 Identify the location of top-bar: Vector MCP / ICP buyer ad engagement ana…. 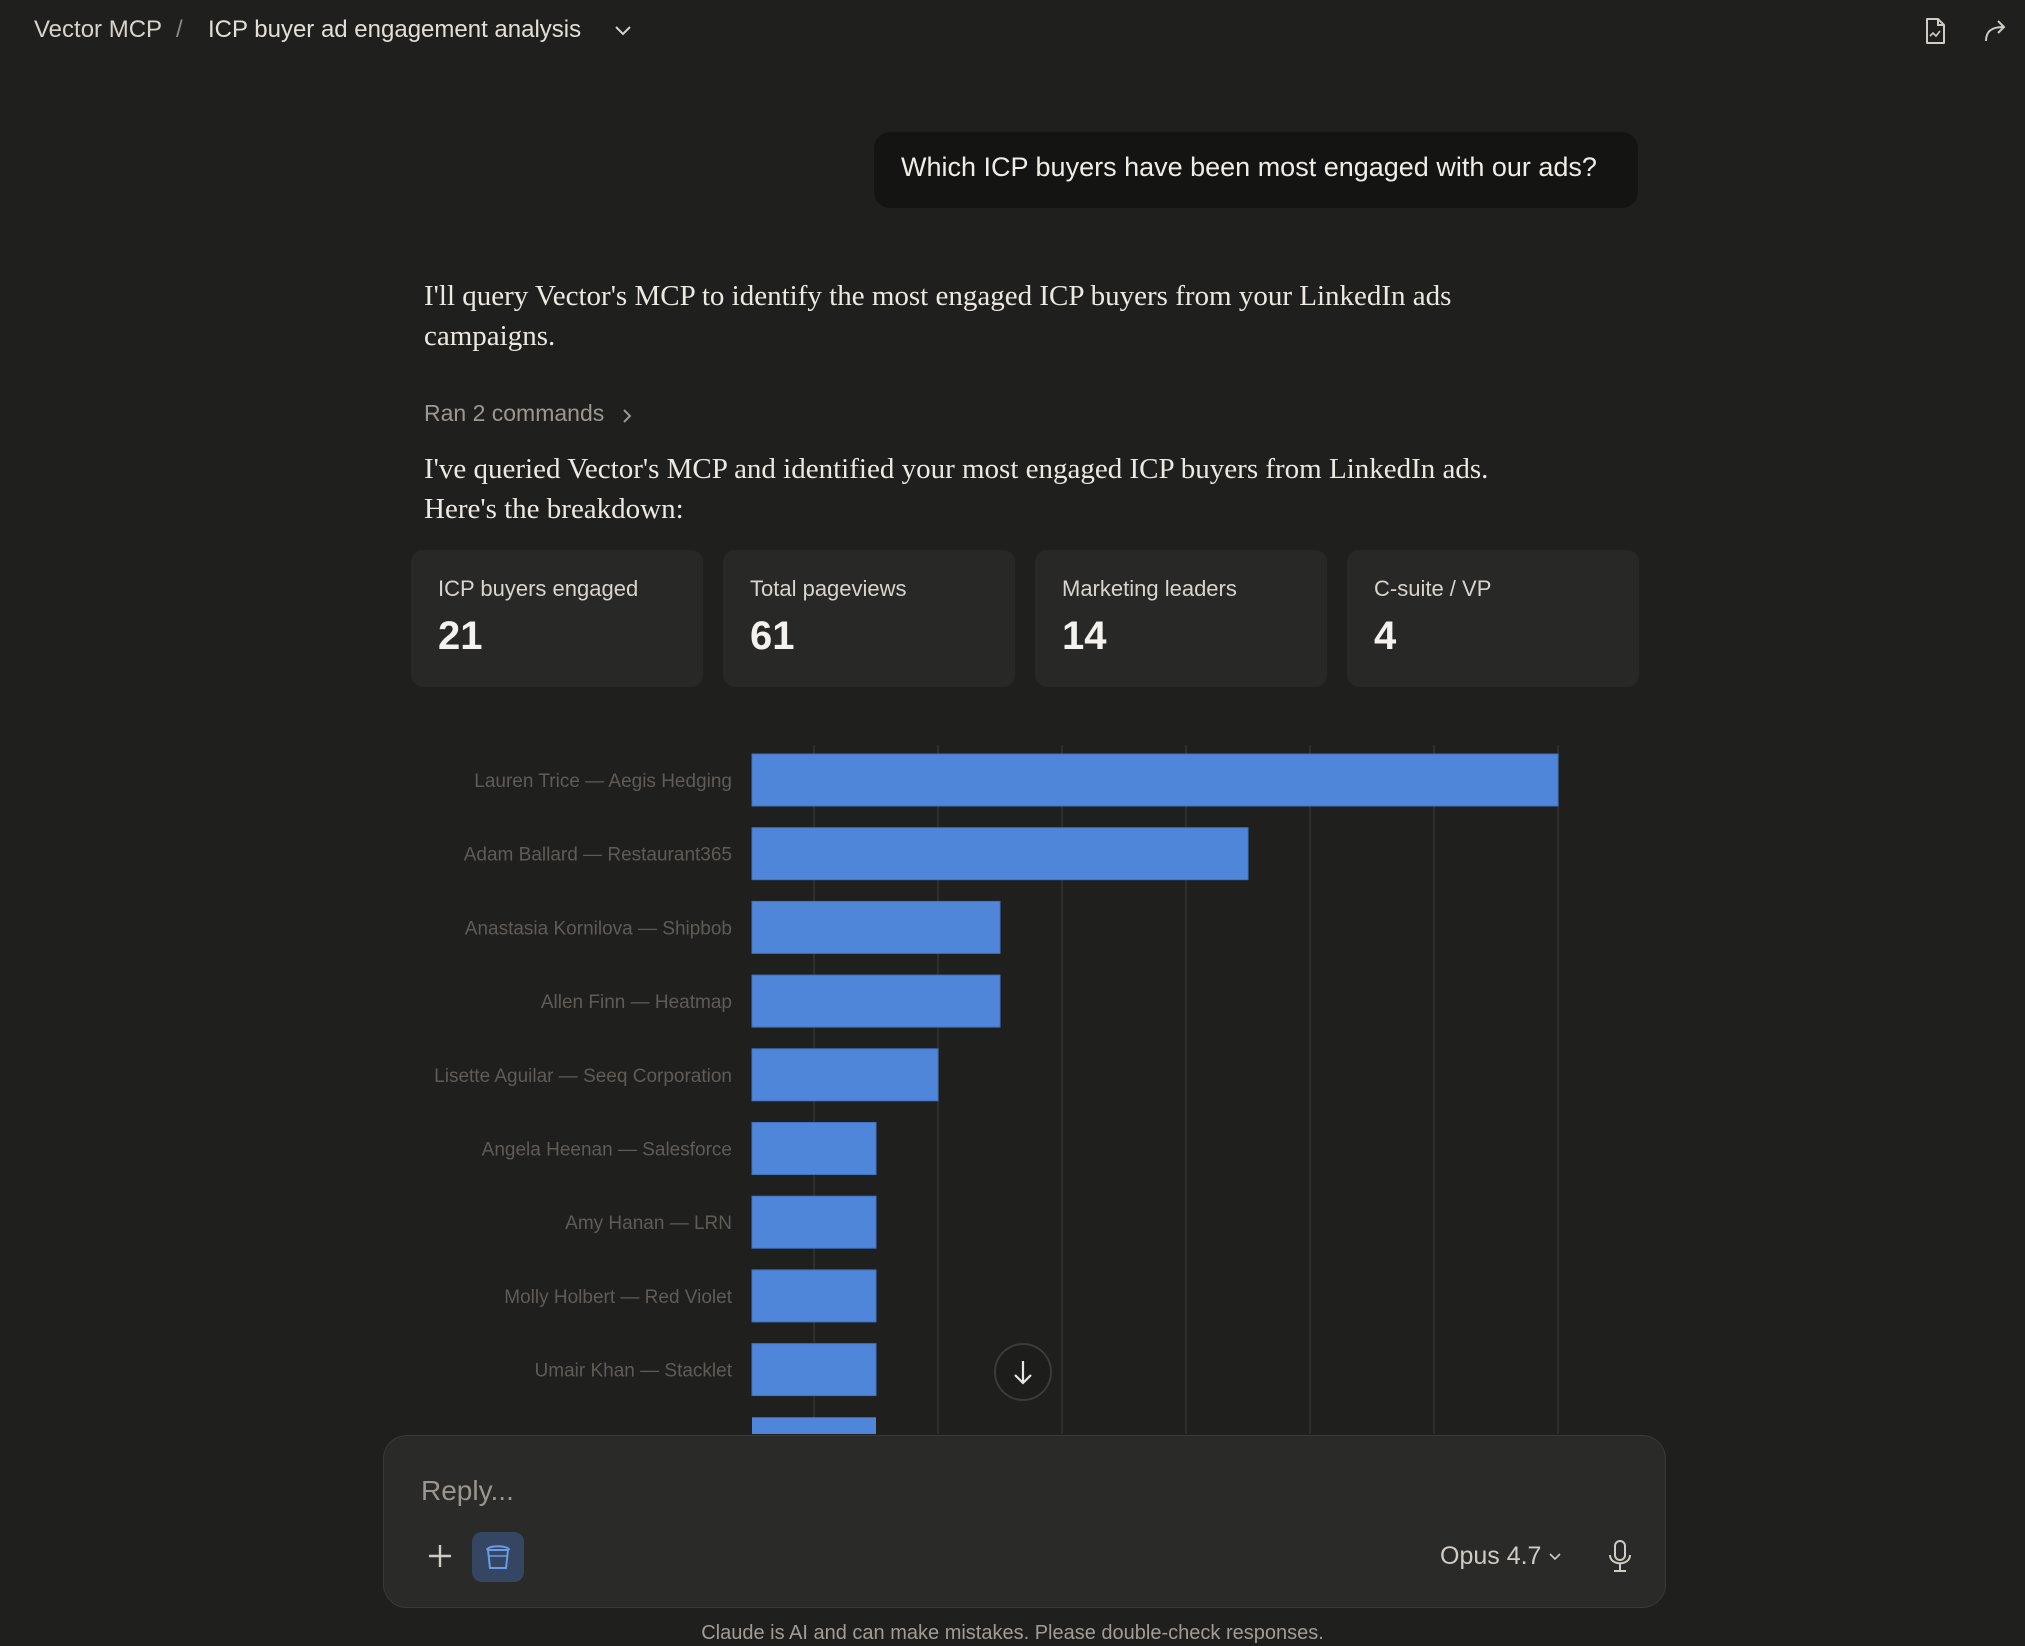
(1012, 32).